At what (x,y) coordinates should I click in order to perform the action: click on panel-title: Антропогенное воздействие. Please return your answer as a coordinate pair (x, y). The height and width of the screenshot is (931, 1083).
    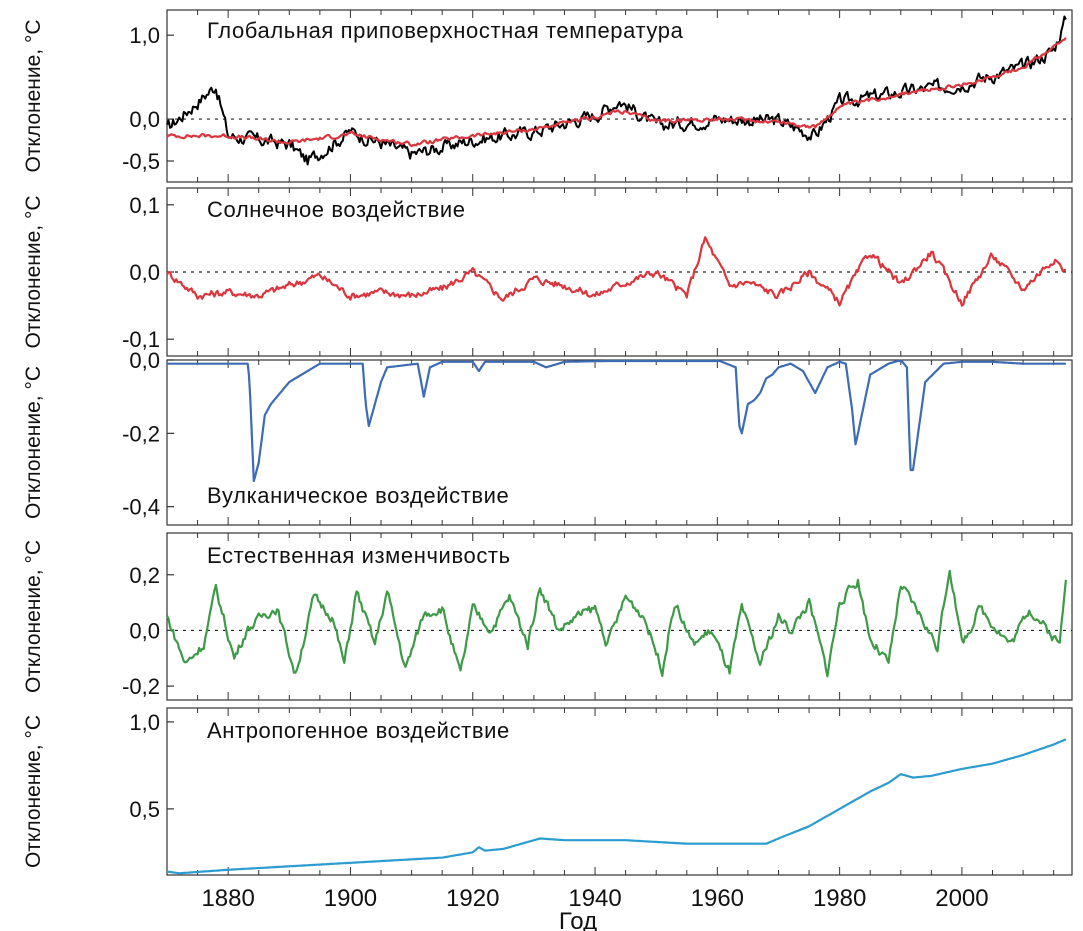
    Looking at the image, I should click on (358, 730).